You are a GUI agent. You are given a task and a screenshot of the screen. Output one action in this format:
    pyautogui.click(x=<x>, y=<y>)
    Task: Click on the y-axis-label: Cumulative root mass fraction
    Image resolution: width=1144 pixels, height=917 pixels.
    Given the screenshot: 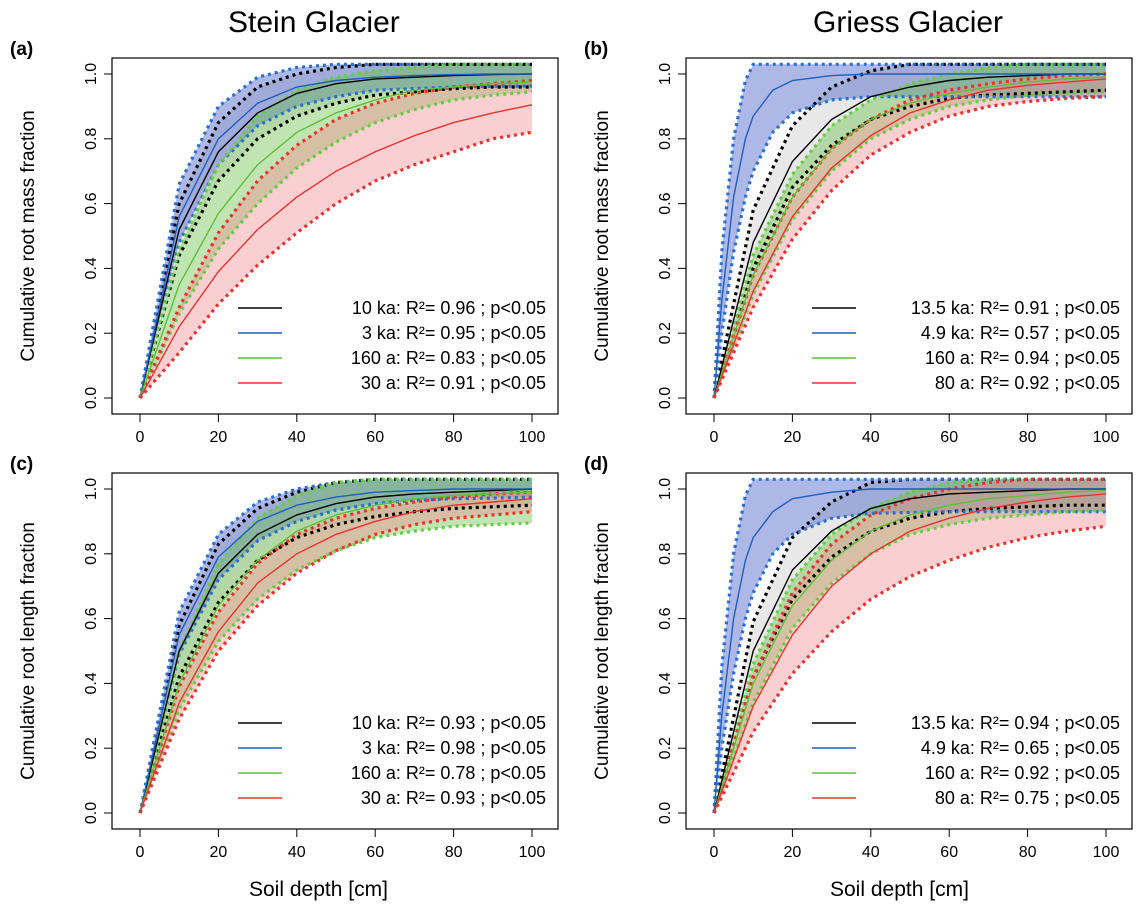 What is the action you would take?
    pyautogui.click(x=602, y=235)
    